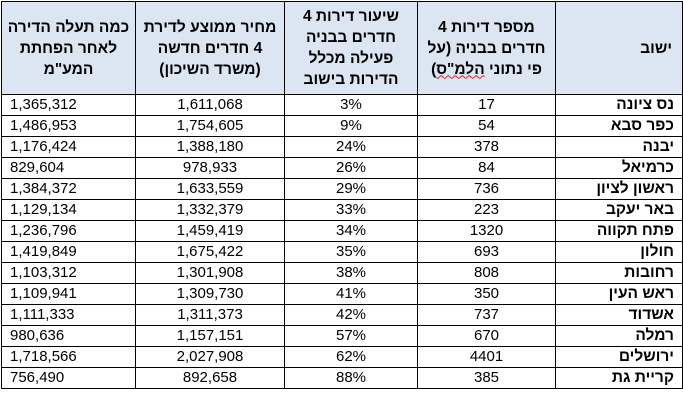  I want to click on table-row: 829,604 978,933 26% 84 כרמיאל, so click(342, 168).